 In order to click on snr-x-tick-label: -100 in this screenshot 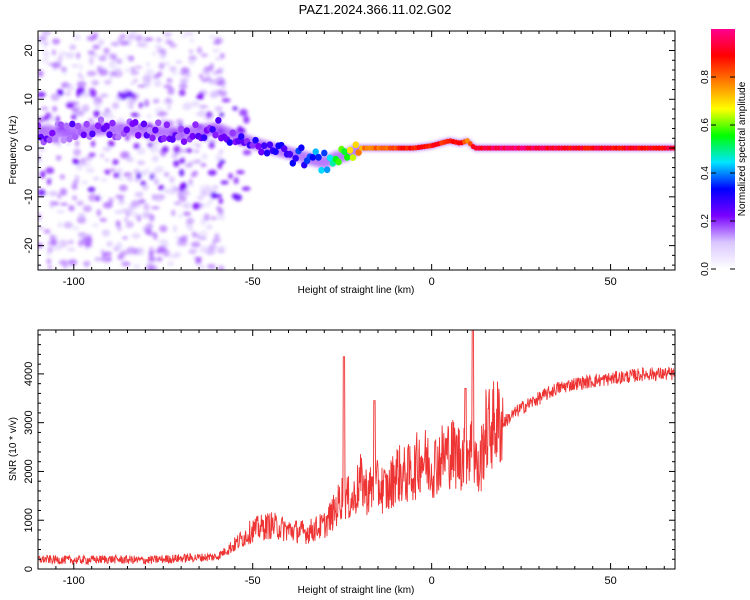, I will do `click(74, 581)`.